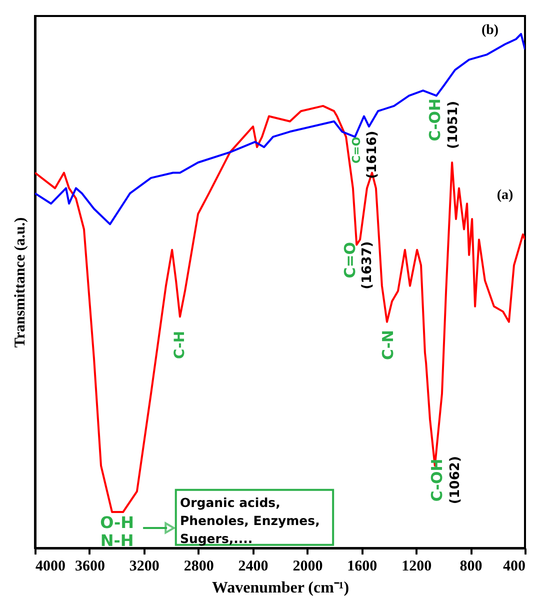 This screenshot has height=599, width=541. I want to click on x-tick-label: 2400, so click(253, 566).